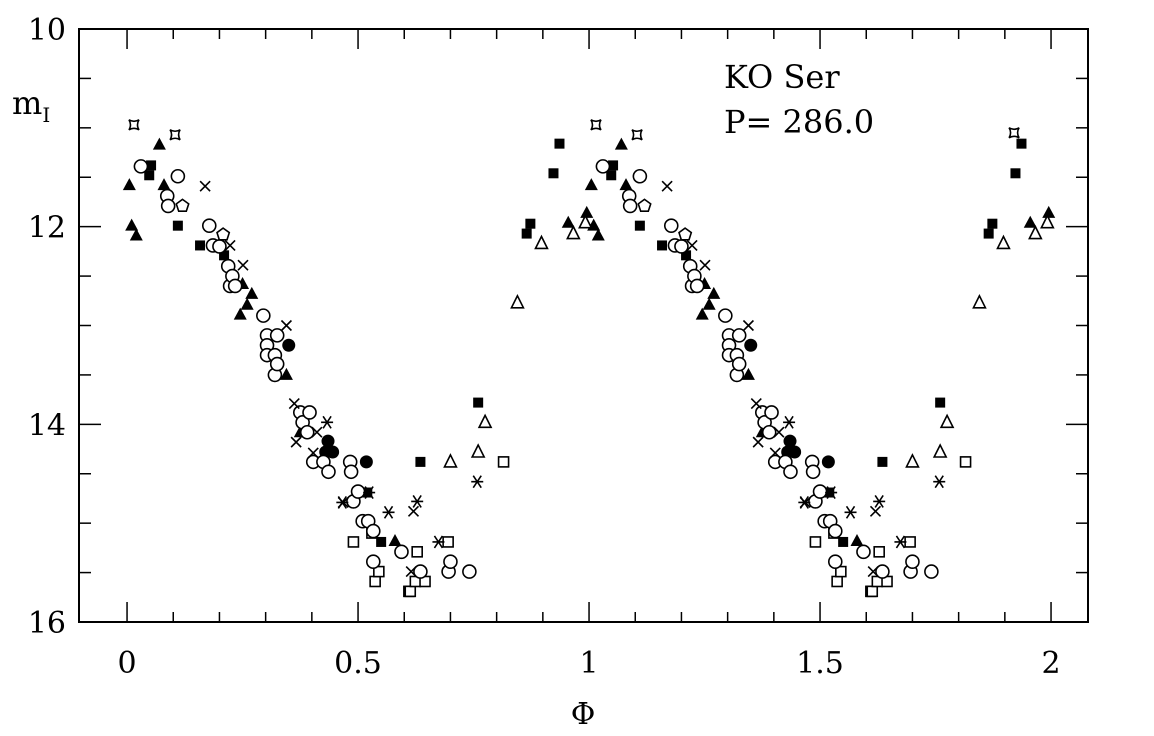  I want to click on x-tick-label: 0, so click(127, 663).